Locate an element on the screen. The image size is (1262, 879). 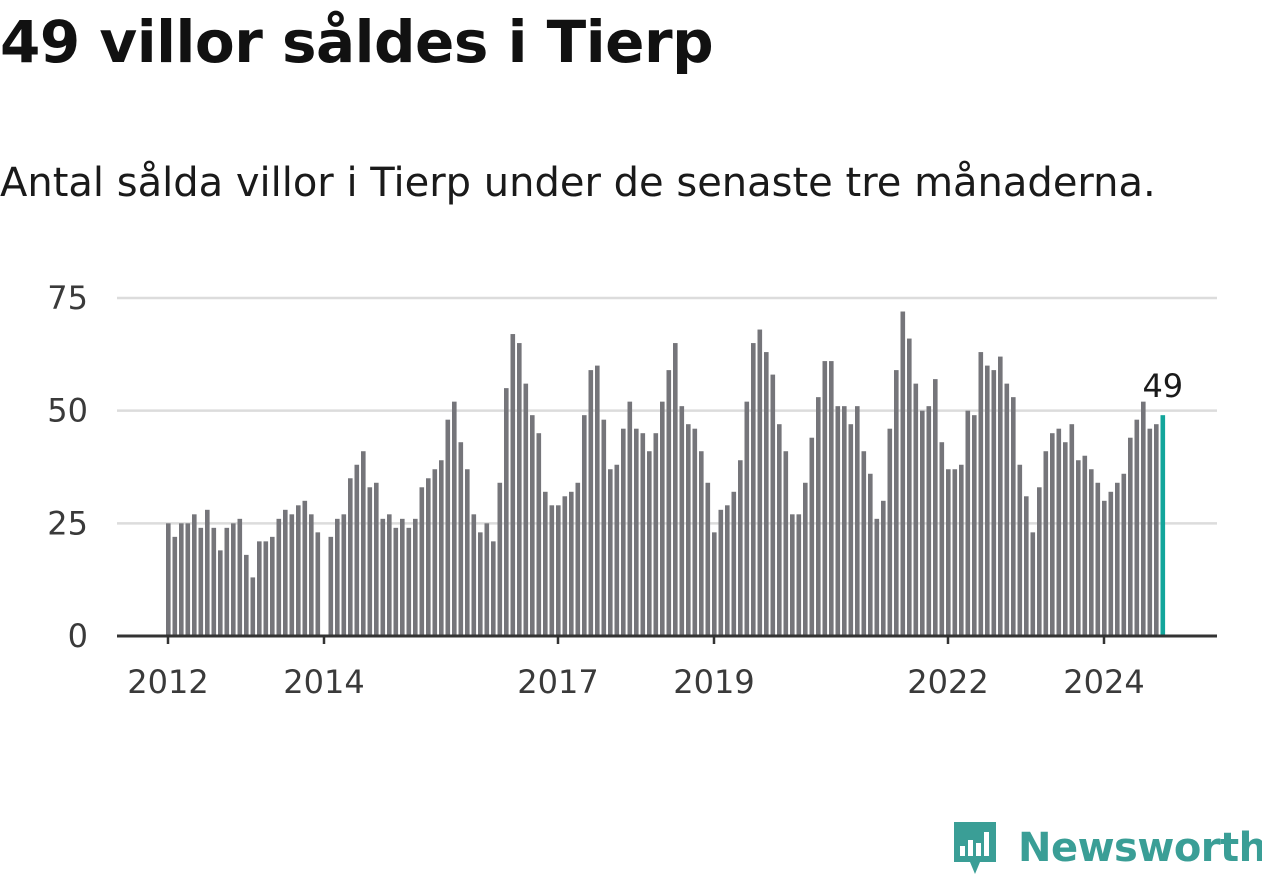
y-tick-label: 75 is located at coordinates (67, 298).